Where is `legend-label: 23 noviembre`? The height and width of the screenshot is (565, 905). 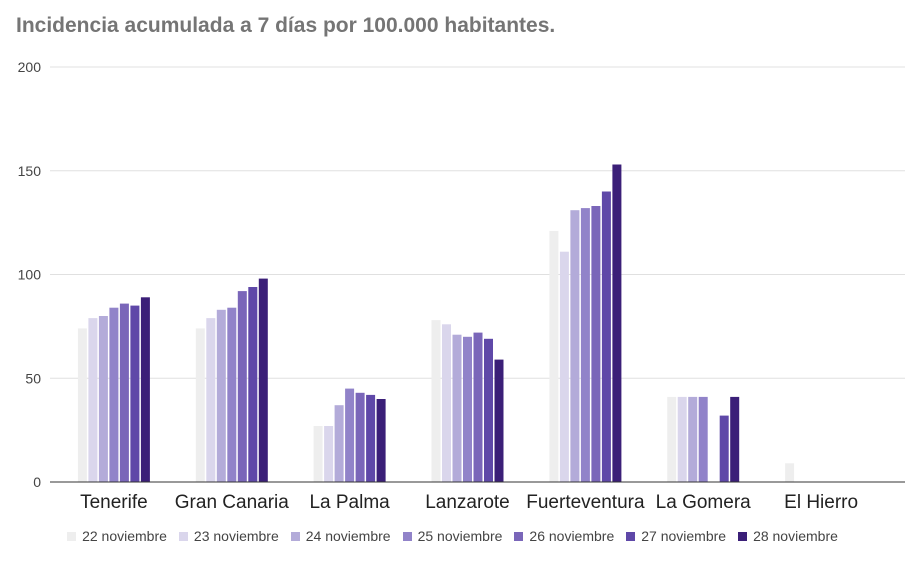 legend-label: 23 noviembre is located at coordinates (236, 536).